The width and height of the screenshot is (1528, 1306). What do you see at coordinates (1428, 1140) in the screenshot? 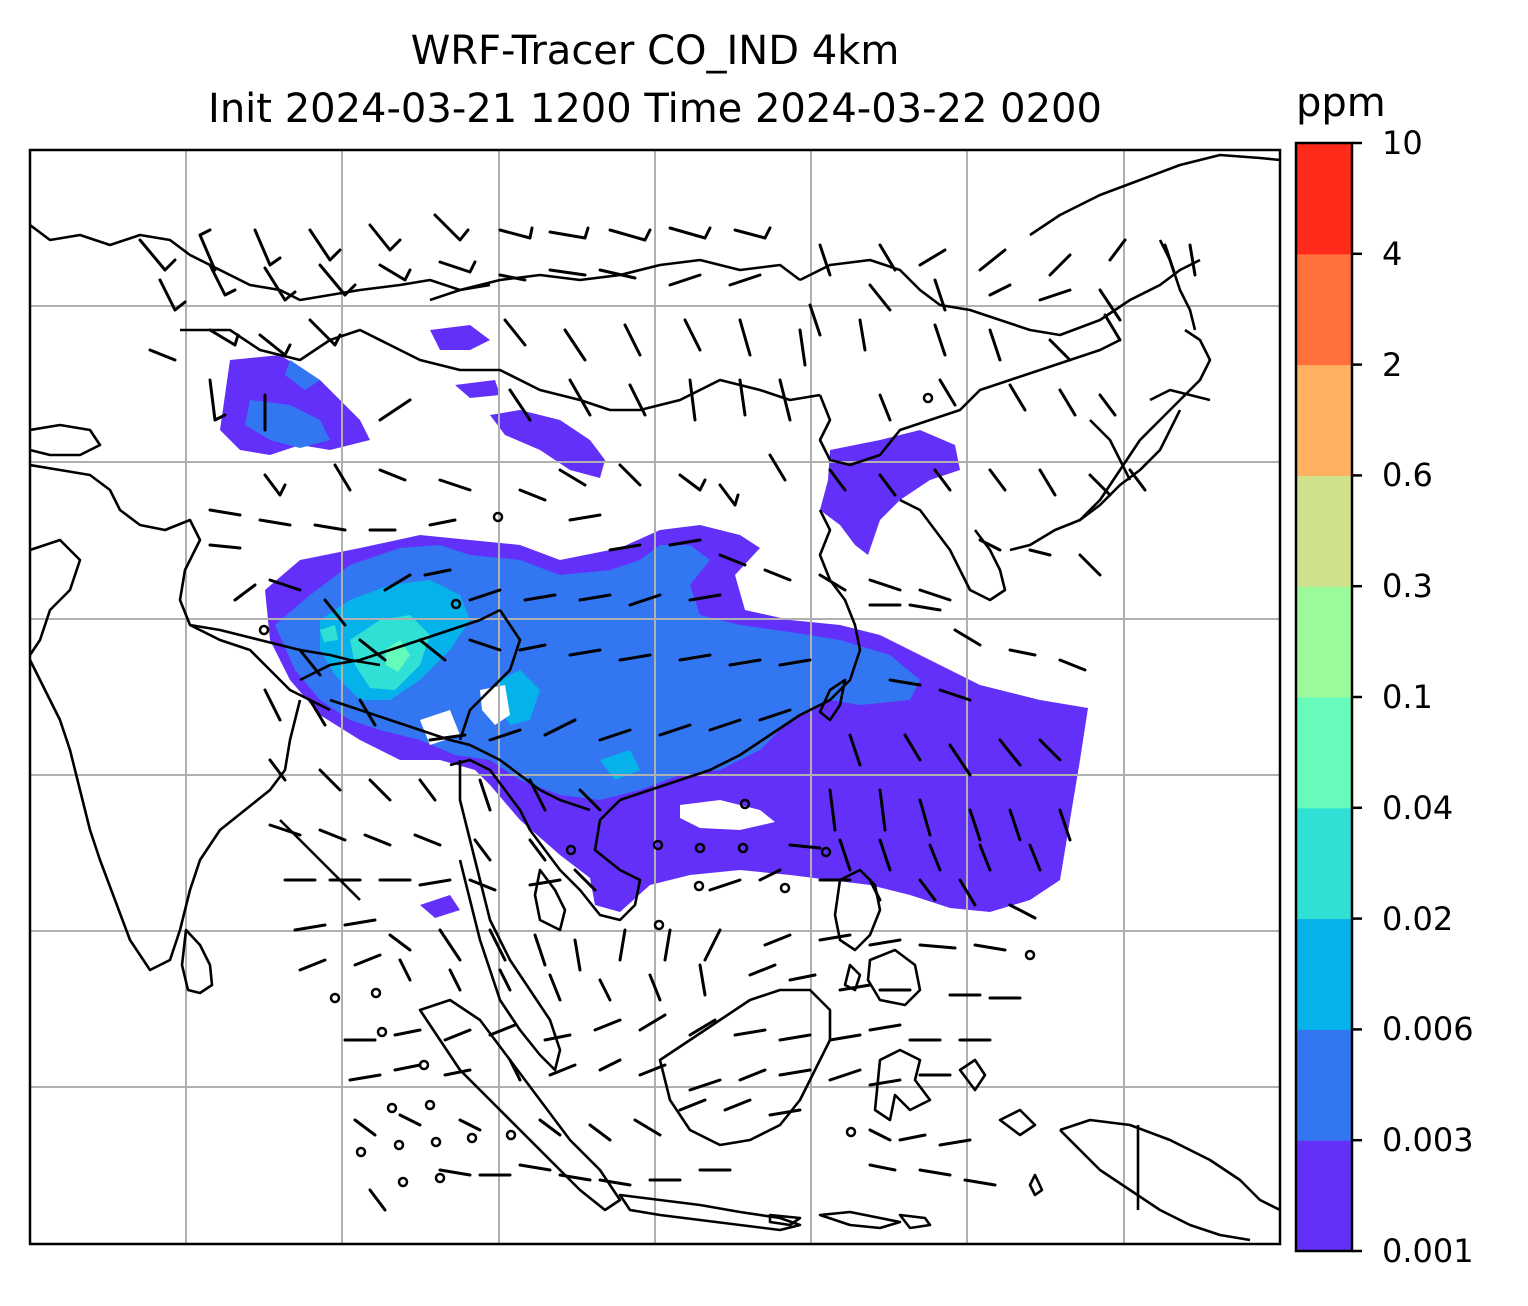
I see `colorbar-tick-label: 0.003` at bounding box center [1428, 1140].